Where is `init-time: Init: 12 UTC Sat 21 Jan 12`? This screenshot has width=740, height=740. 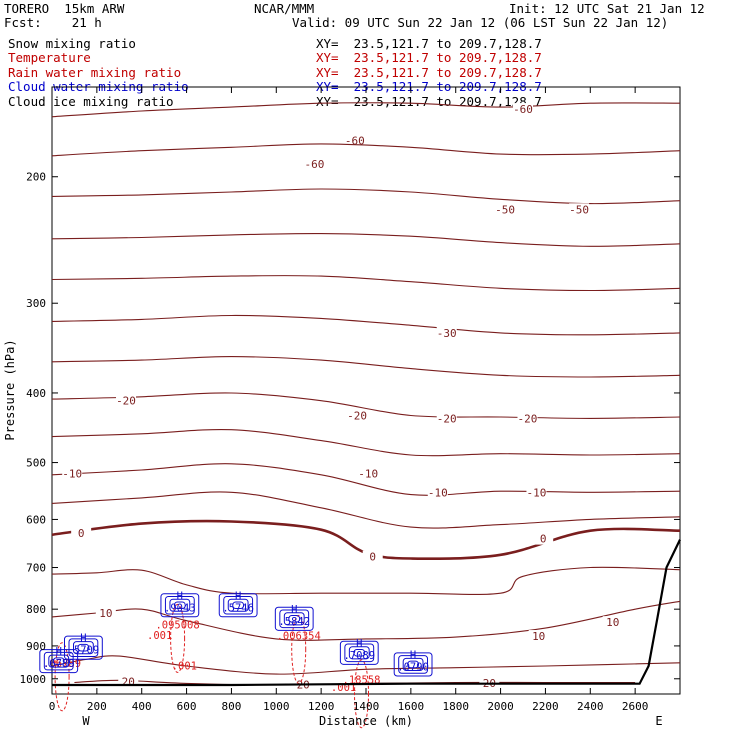 init-time: Init: 12 UTC Sat 21 Jan 12 is located at coordinates (607, 8).